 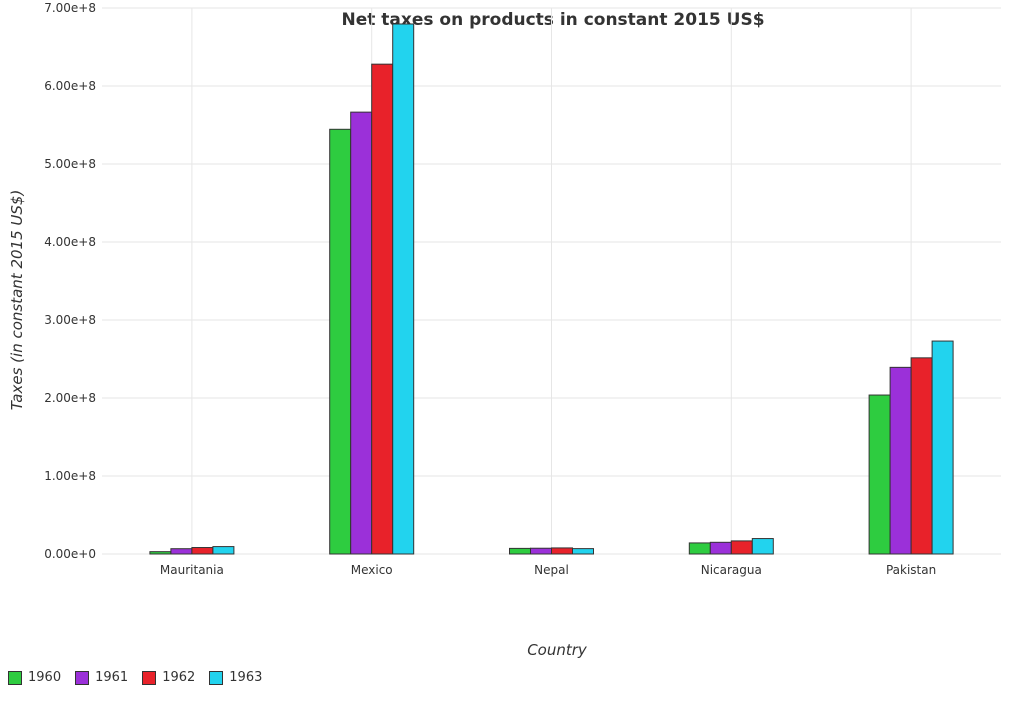 I want to click on legend-item: 1961, so click(x=101, y=677).